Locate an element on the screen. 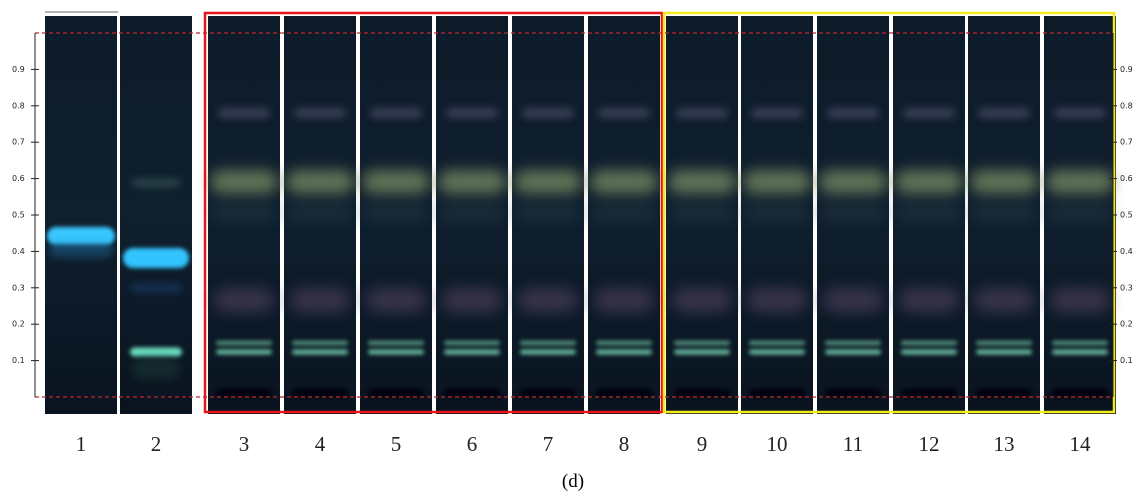 Image resolution: width=1145 pixels, height=504 pixels. lane: 12 is located at coordinates (929, 236).